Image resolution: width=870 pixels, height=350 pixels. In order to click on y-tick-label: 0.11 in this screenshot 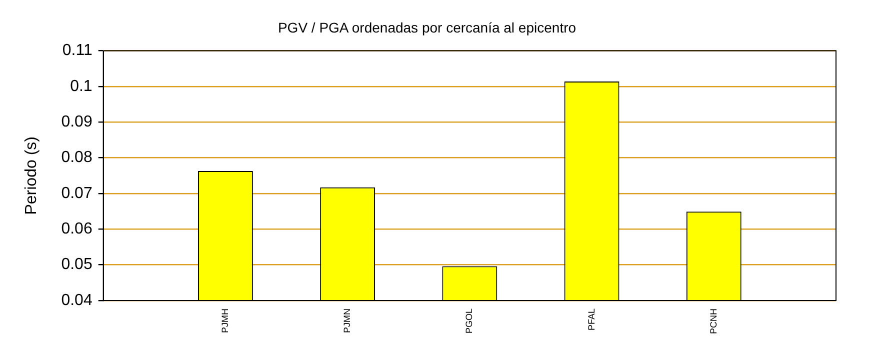, I will do `click(77, 51)`.